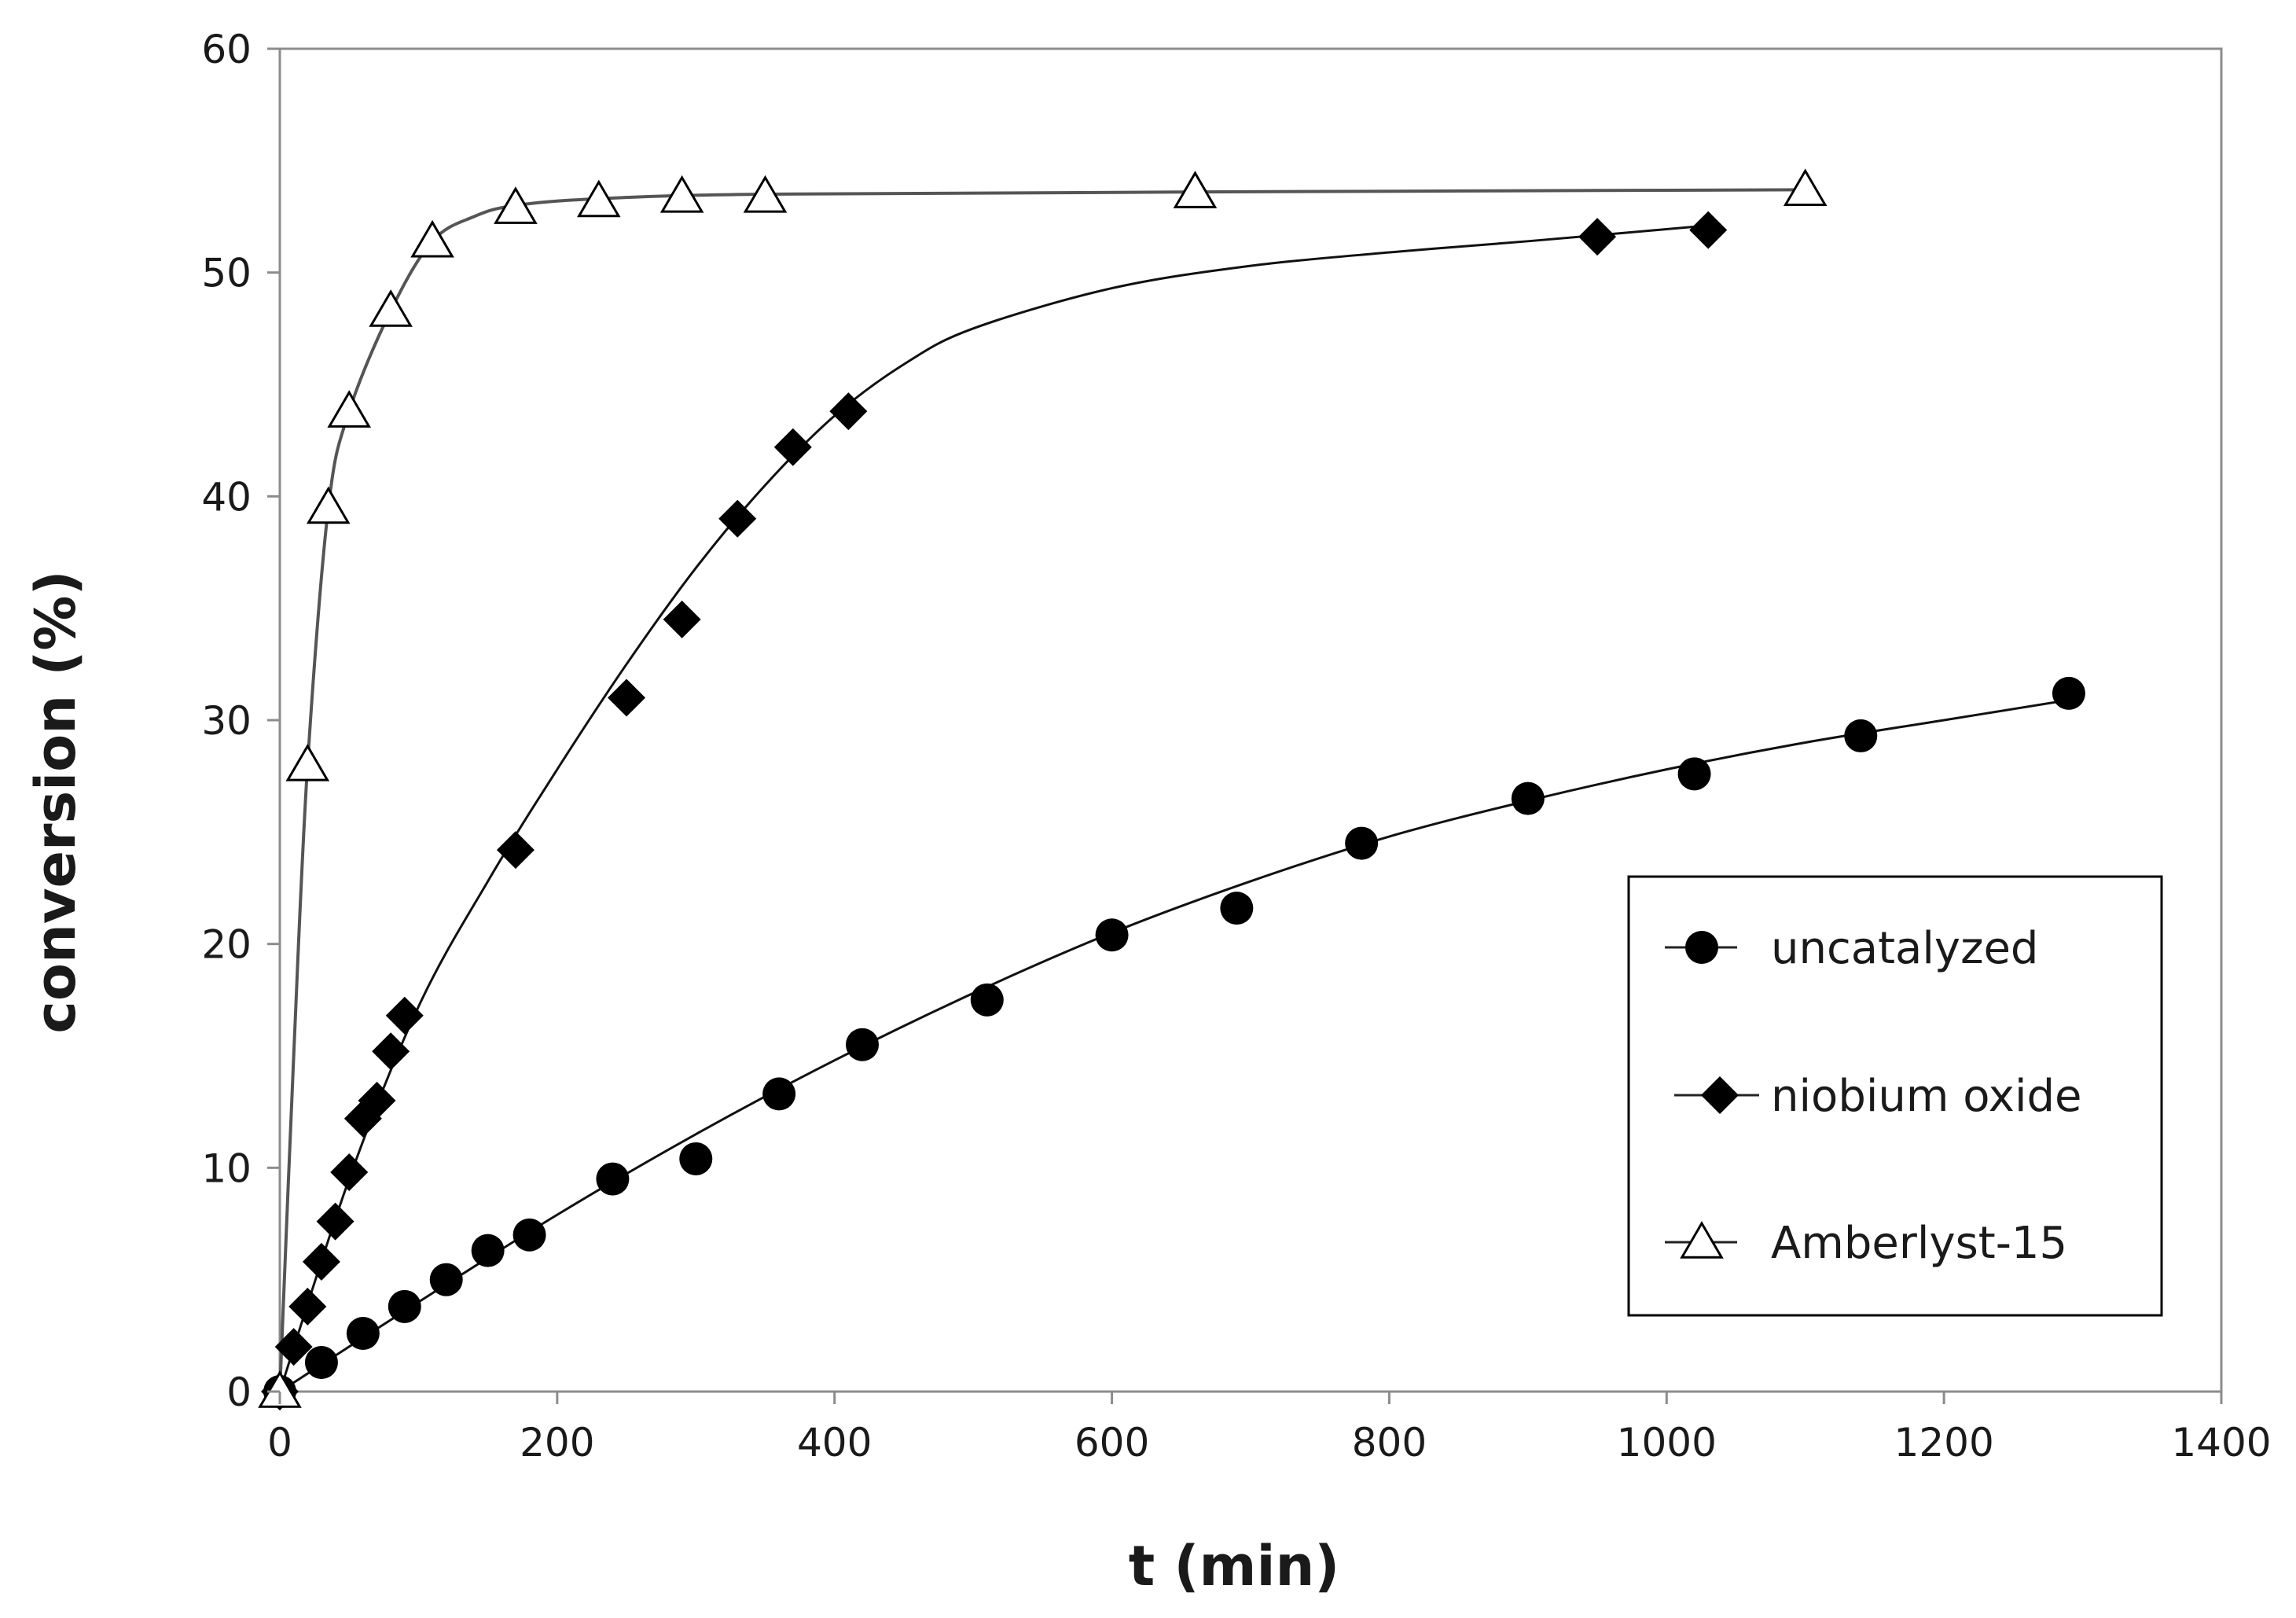  Describe the element at coordinates (226, 49) in the screenshot. I see `y-tick-label: 60` at that location.